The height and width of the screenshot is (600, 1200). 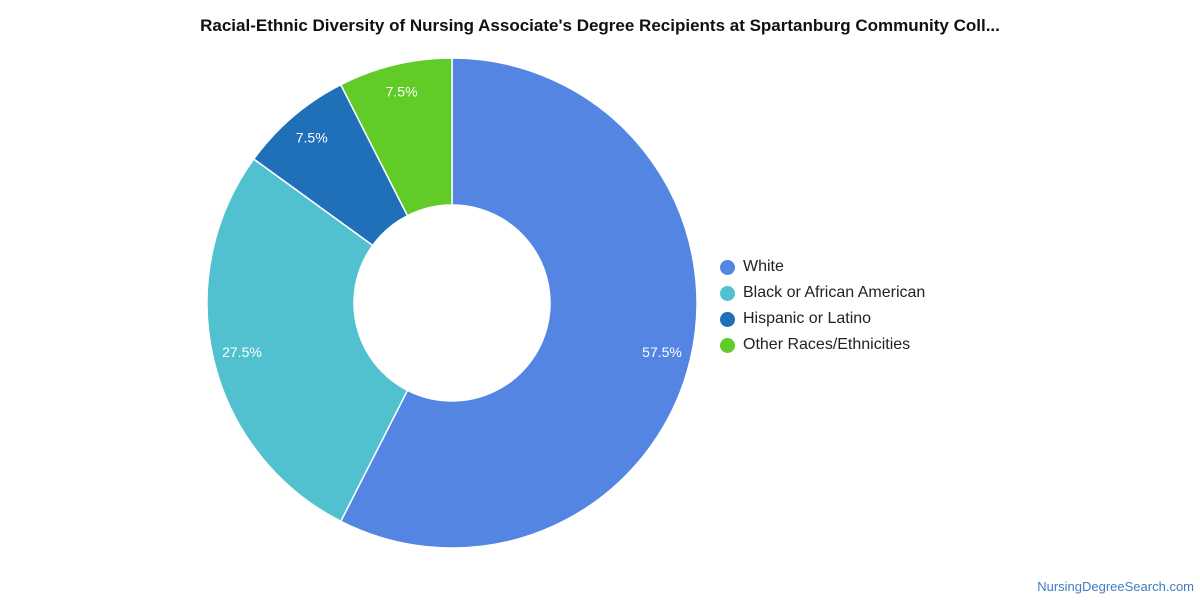 What do you see at coordinates (402, 92) in the screenshot?
I see `slice-label-other-races-ethnicities: 7.5%` at bounding box center [402, 92].